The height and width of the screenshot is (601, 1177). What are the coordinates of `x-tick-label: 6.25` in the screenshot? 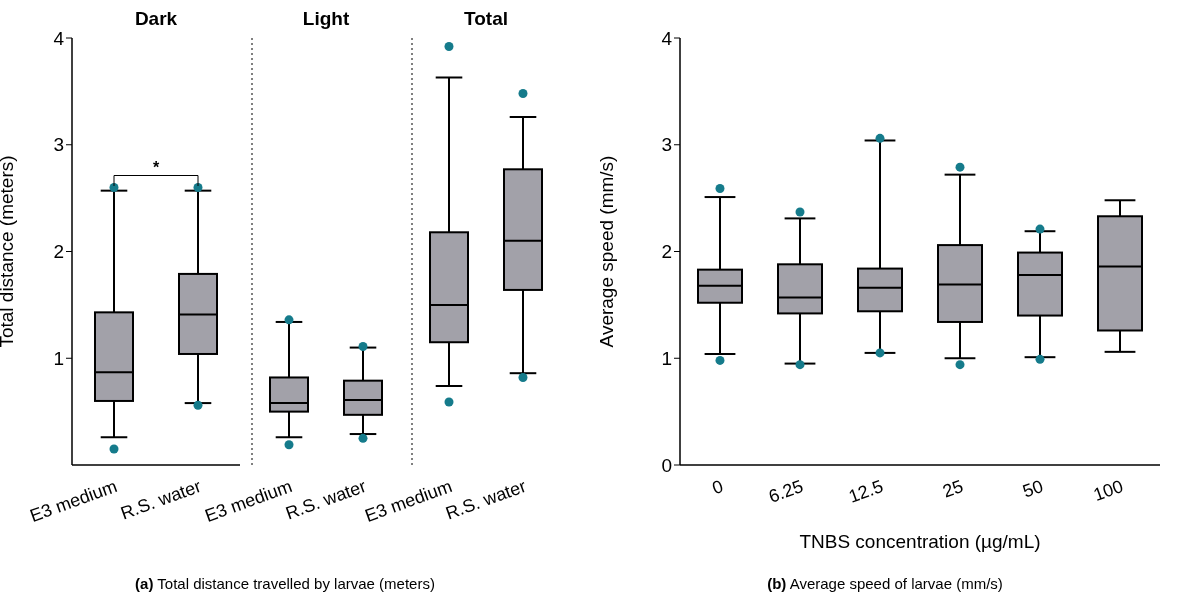 It's located at (785, 491).